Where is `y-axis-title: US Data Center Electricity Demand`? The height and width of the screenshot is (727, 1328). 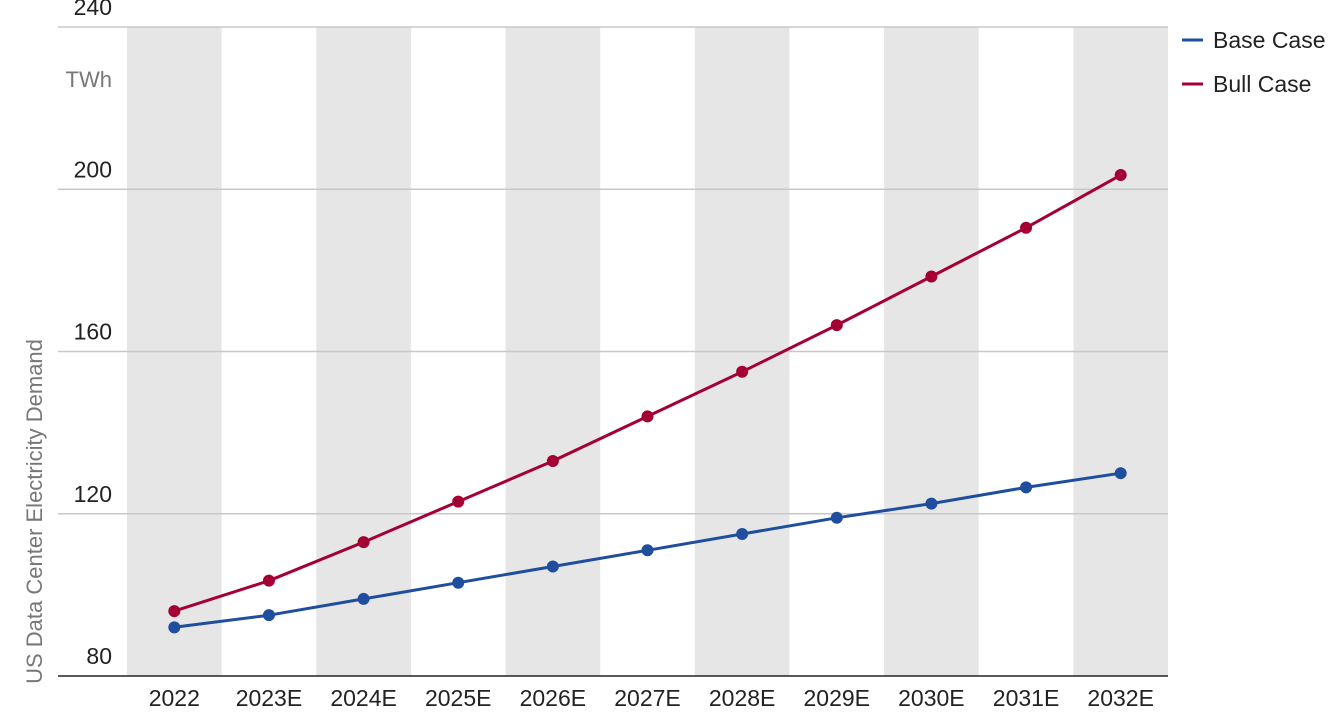
y-axis-title: US Data Center Electricity Demand is located at coordinates (34, 511).